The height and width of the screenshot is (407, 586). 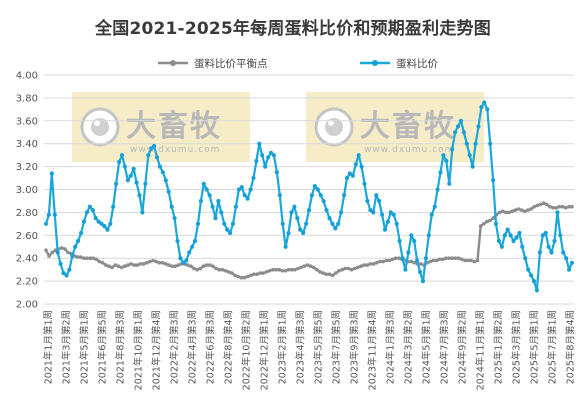 I want to click on y-tick-label: 2.40, so click(x=27, y=259).